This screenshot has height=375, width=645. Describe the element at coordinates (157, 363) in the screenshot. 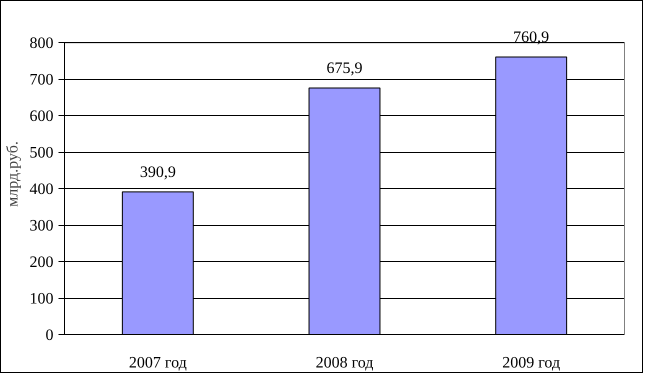

I see `x-tick-label: 2007 год` at that location.